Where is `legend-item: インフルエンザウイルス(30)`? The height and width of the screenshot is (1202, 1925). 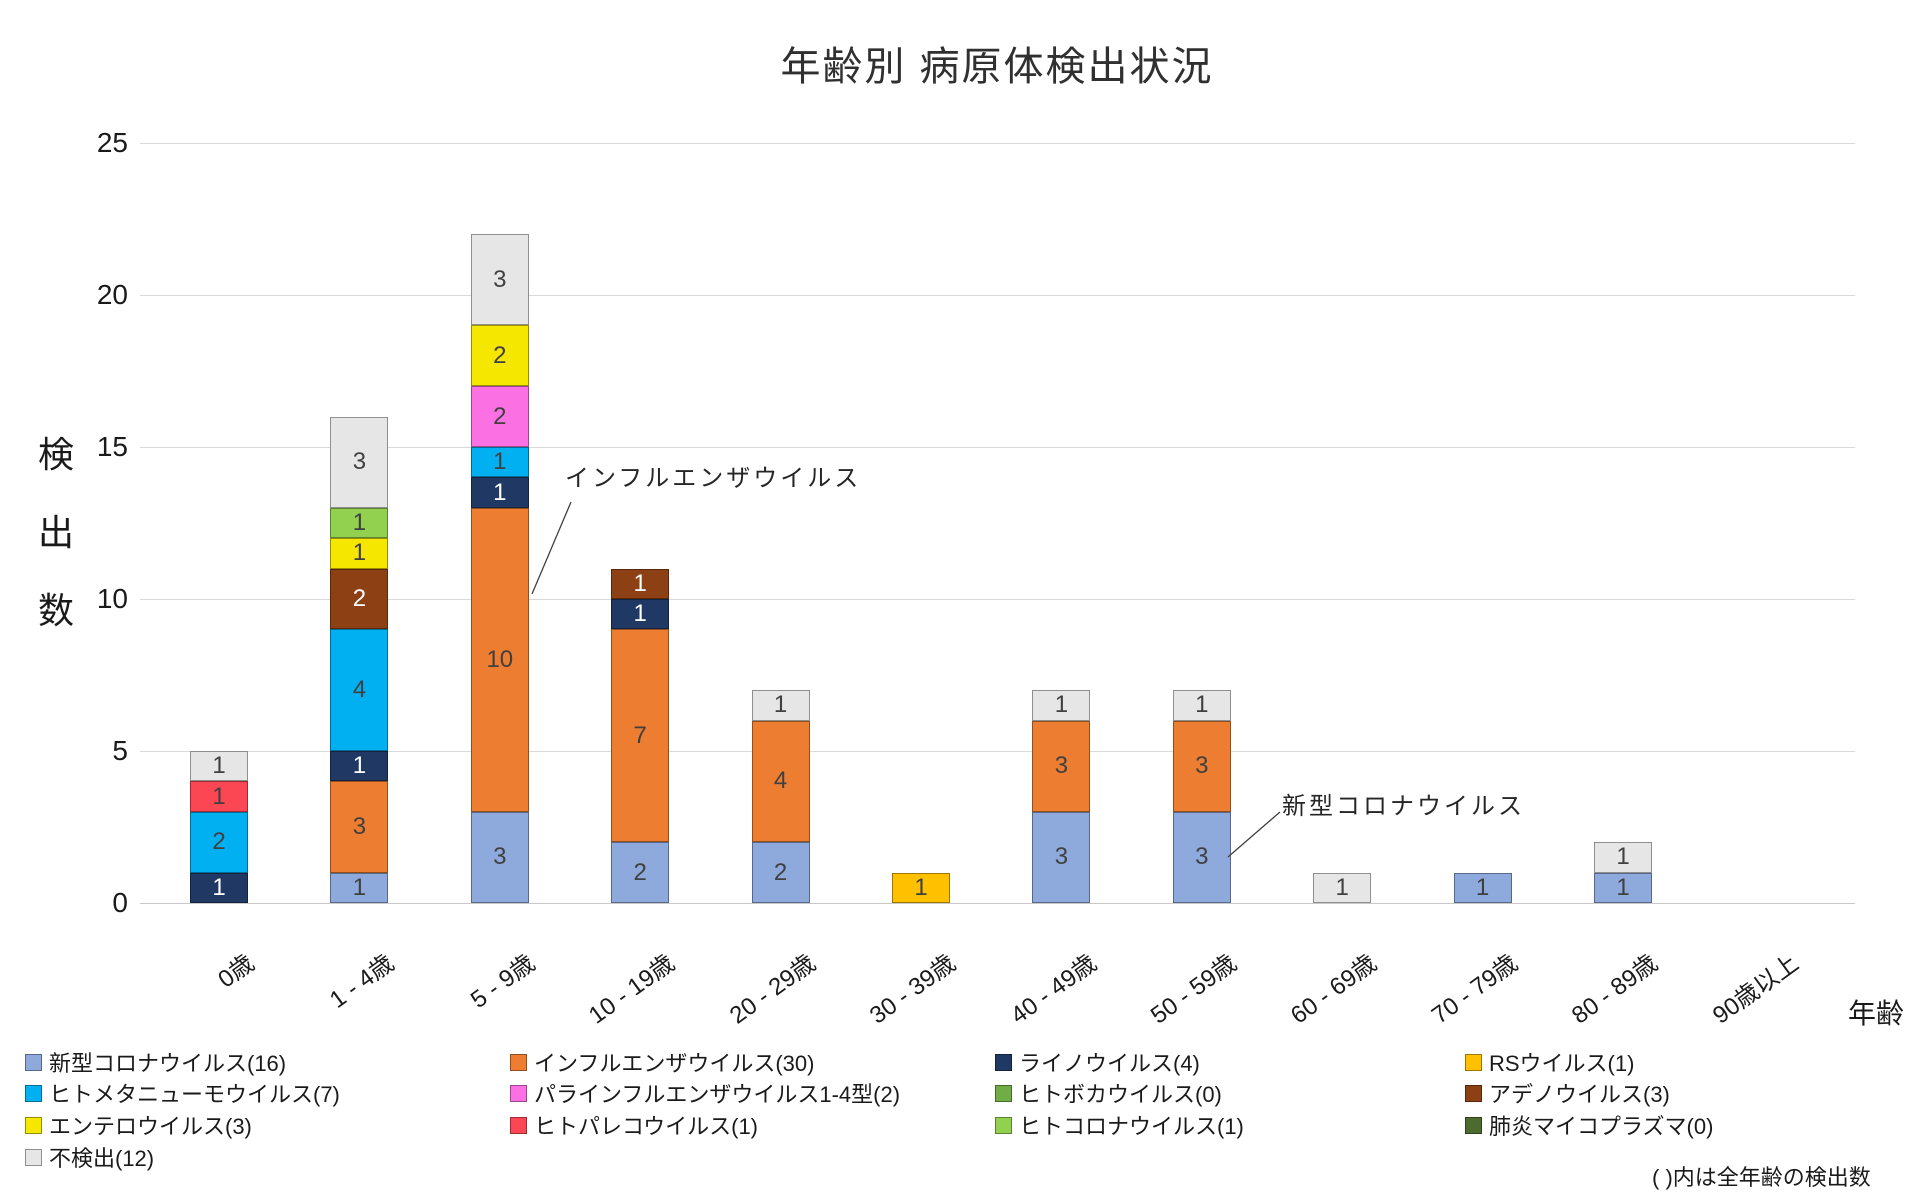
legend-item: インフルエンザウイルス(30) is located at coordinates (662, 1062).